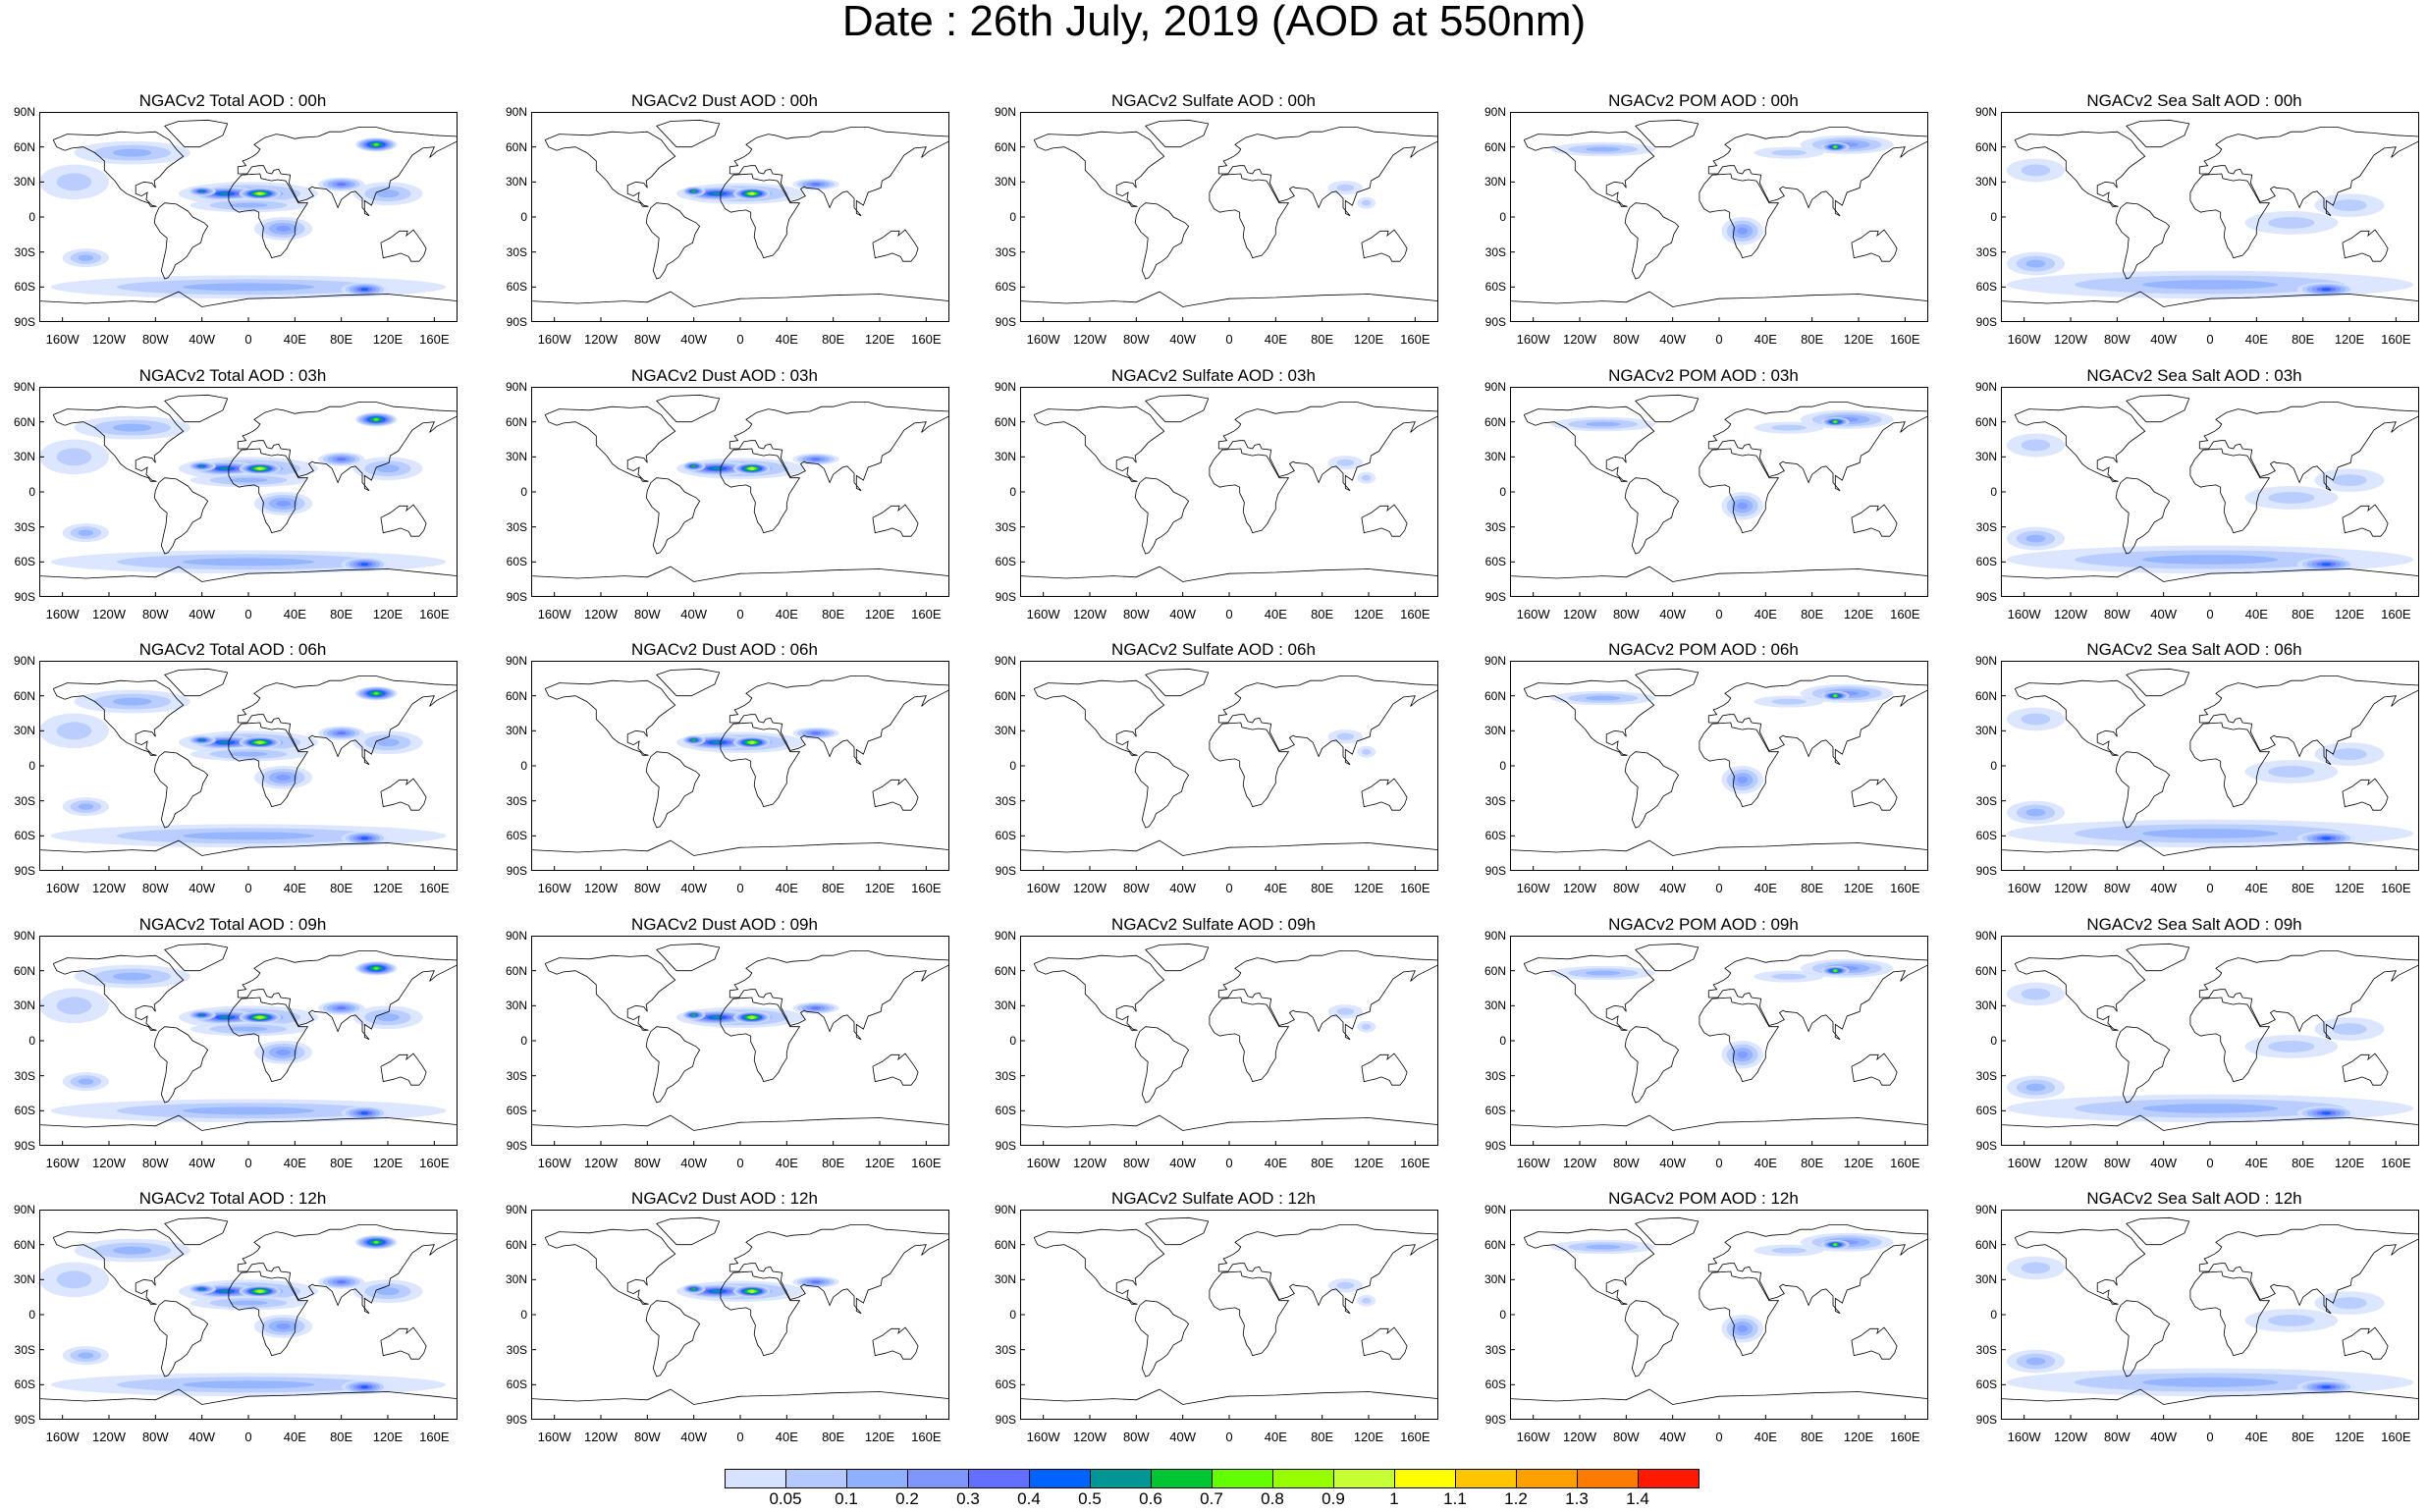 The width and height of the screenshot is (2428, 1512). Describe the element at coordinates (1703, 376) in the screenshot. I see `panel-title: NGACv2 POM AOD : 03h` at that location.